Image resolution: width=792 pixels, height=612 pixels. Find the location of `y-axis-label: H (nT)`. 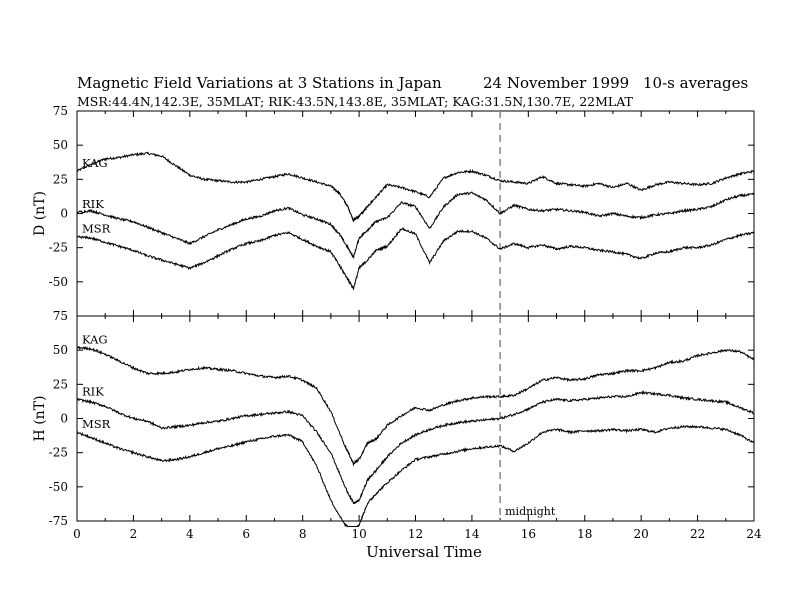

y-axis-label: H (nT) is located at coordinates (40, 419).